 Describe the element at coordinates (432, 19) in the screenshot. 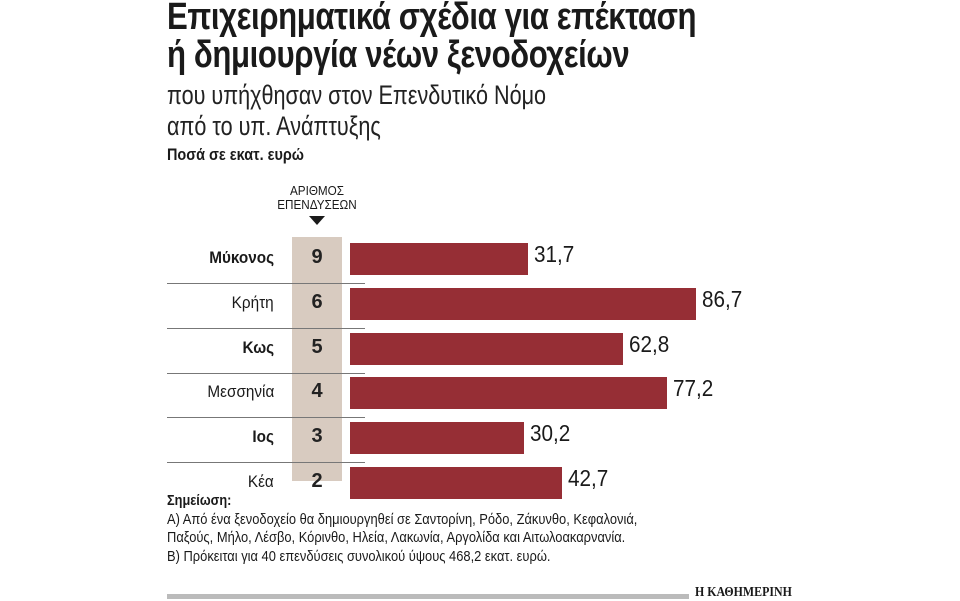

I see `chart-title-line-1: Επιχειρηματικά σχέδια για επέκταση` at that location.